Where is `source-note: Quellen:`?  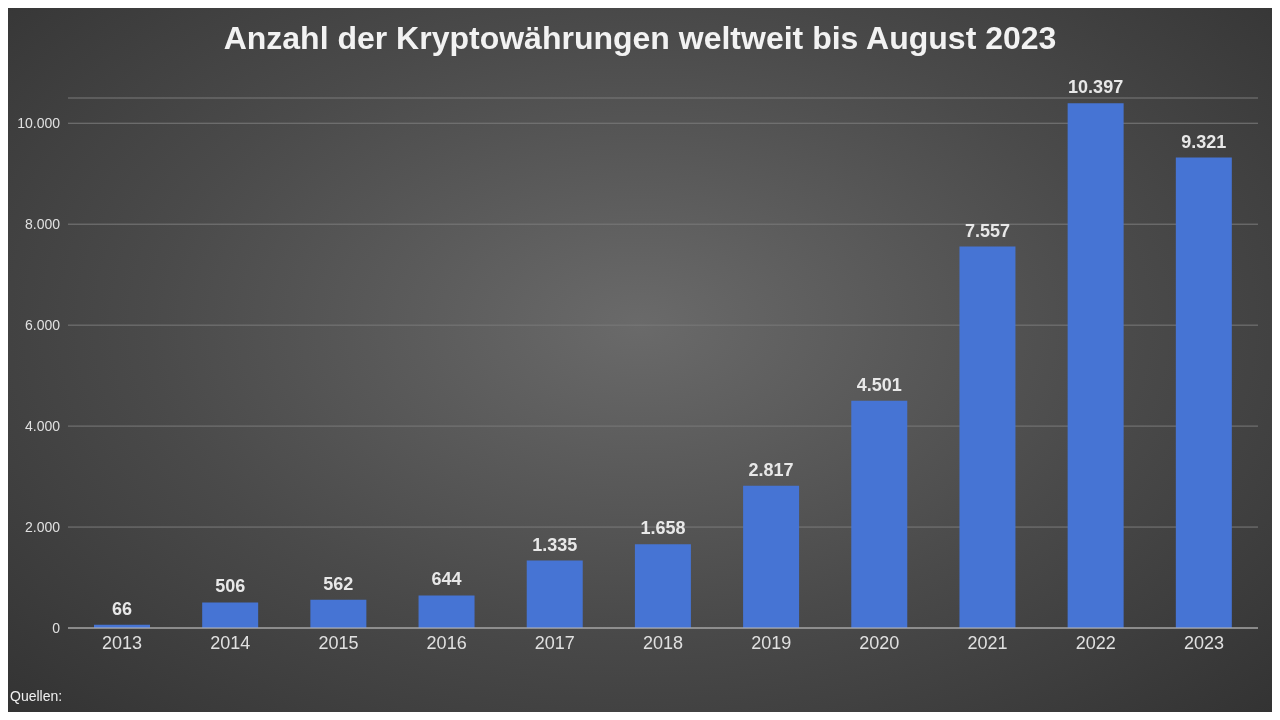 source-note: Quellen: is located at coordinates (36, 696).